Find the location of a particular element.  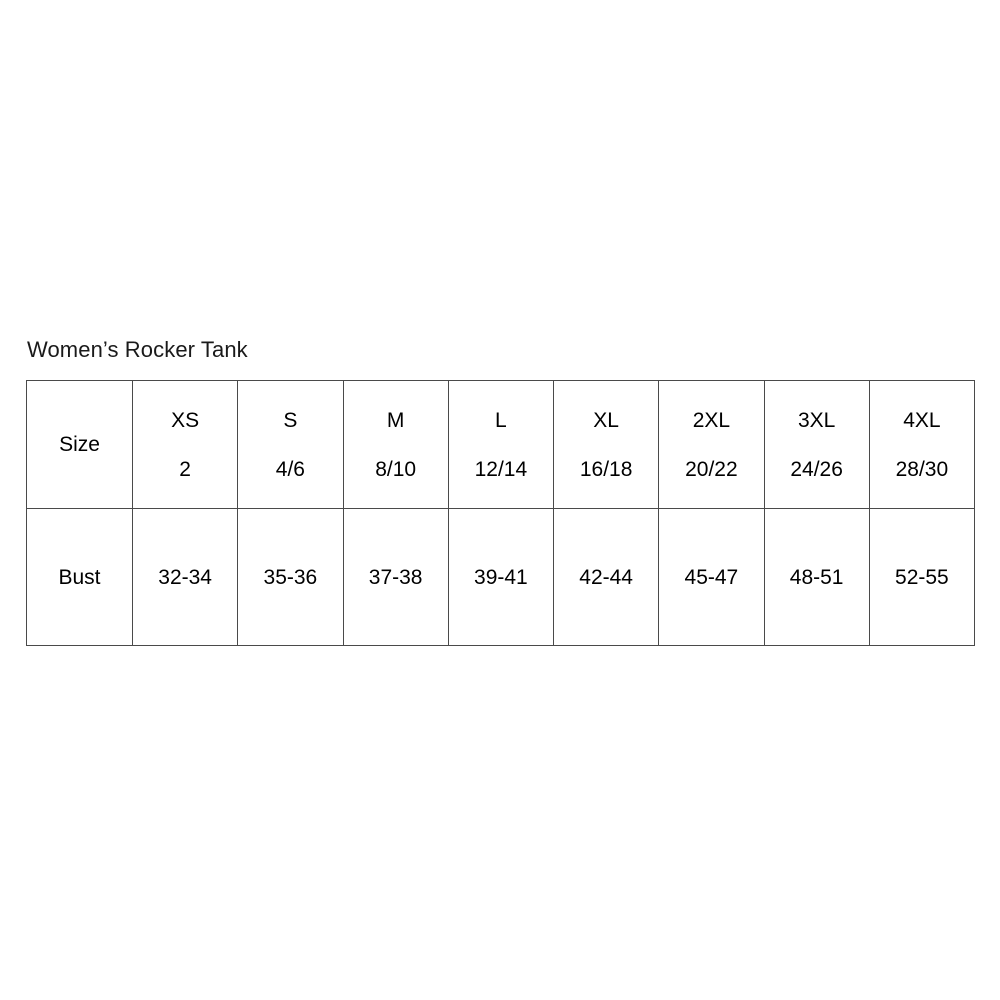

numeric-size-3xl: 24/26 is located at coordinates (816, 469).